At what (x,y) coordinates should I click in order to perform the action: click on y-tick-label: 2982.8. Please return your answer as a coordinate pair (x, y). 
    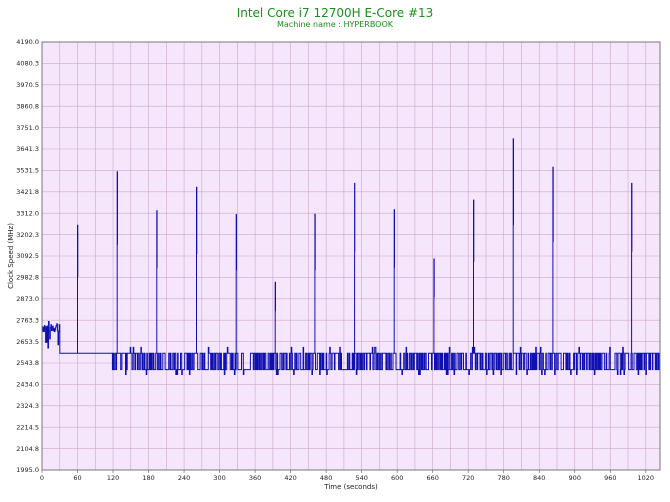
    Looking at the image, I should click on (27, 278).